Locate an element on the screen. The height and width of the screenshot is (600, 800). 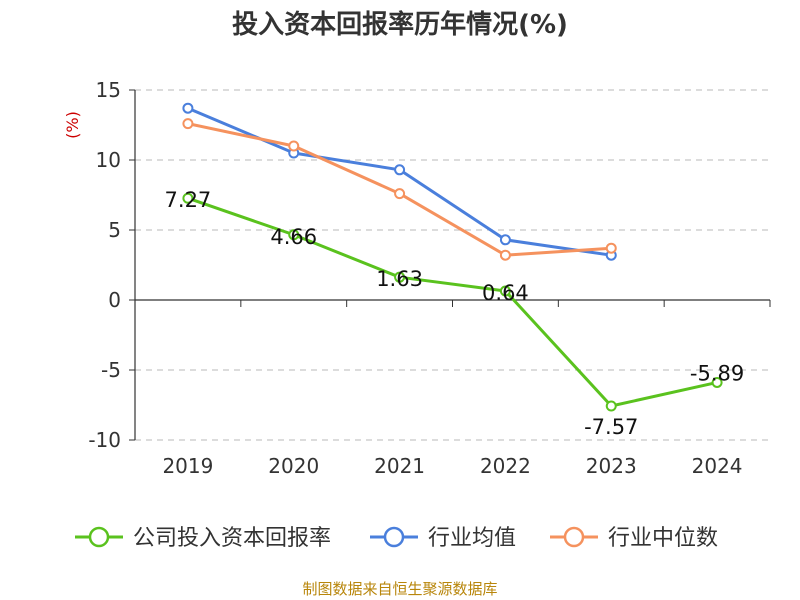
legend-label: 行业均值 is located at coordinates (472, 538).